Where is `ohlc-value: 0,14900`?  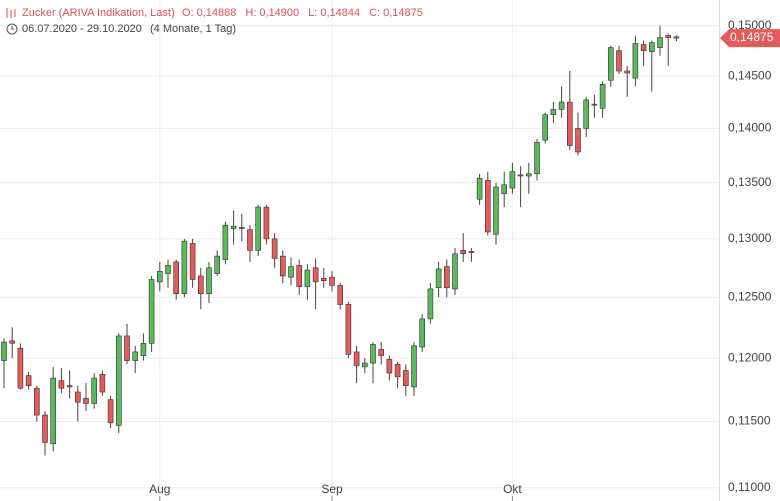
ohlc-value: 0,14900 is located at coordinates (279, 13).